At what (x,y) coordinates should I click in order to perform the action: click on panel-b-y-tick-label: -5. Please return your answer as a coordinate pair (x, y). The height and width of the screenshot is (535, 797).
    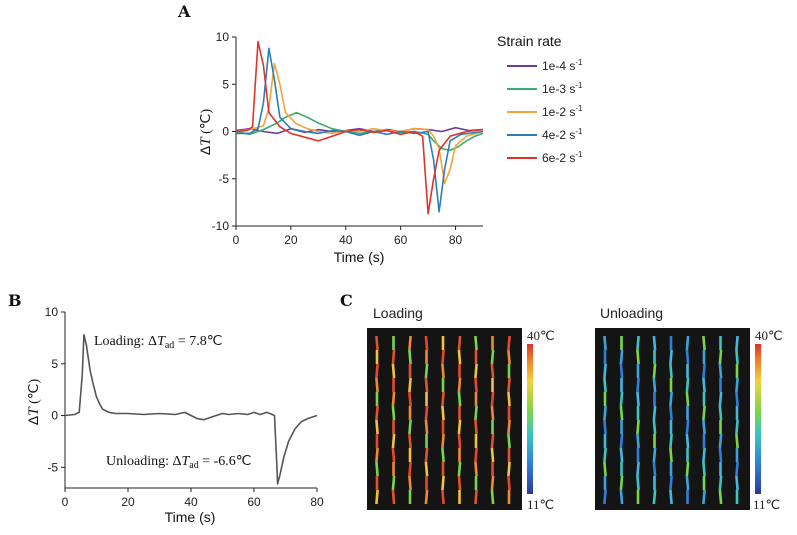
    Looking at the image, I should click on (52, 467).